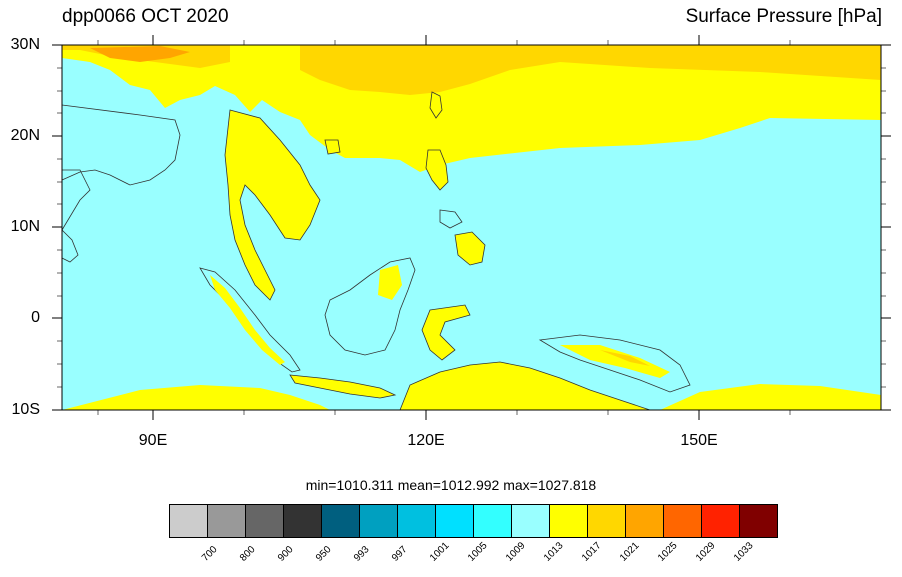 This screenshot has width=902, height=577. I want to click on colorbar-label: 1025, so click(668, 552).